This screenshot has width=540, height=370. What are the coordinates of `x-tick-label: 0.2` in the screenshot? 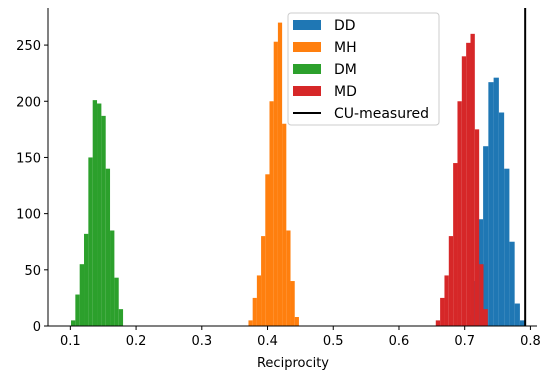 It's located at (136, 341).